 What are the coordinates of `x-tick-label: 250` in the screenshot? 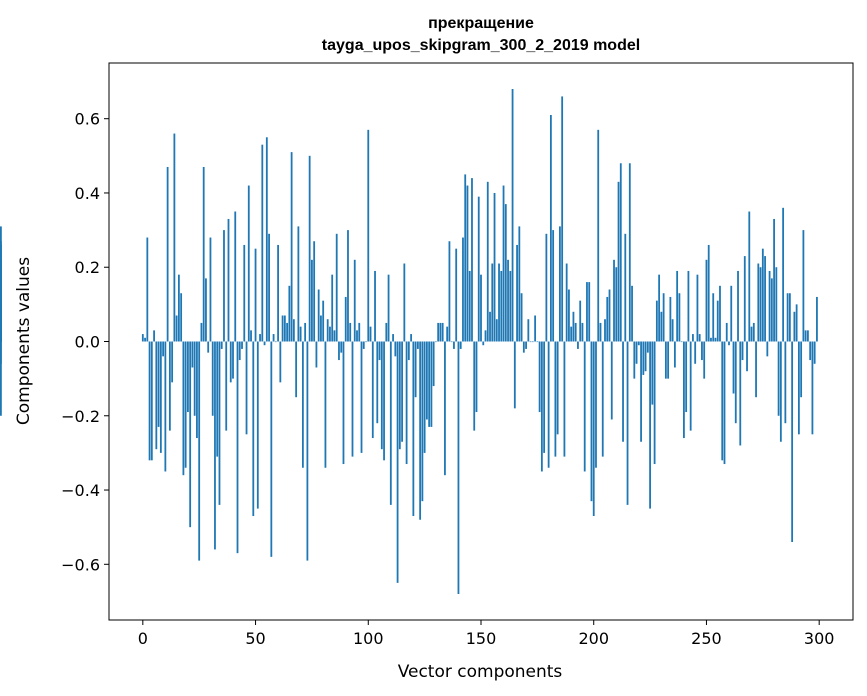 It's located at (706, 638).